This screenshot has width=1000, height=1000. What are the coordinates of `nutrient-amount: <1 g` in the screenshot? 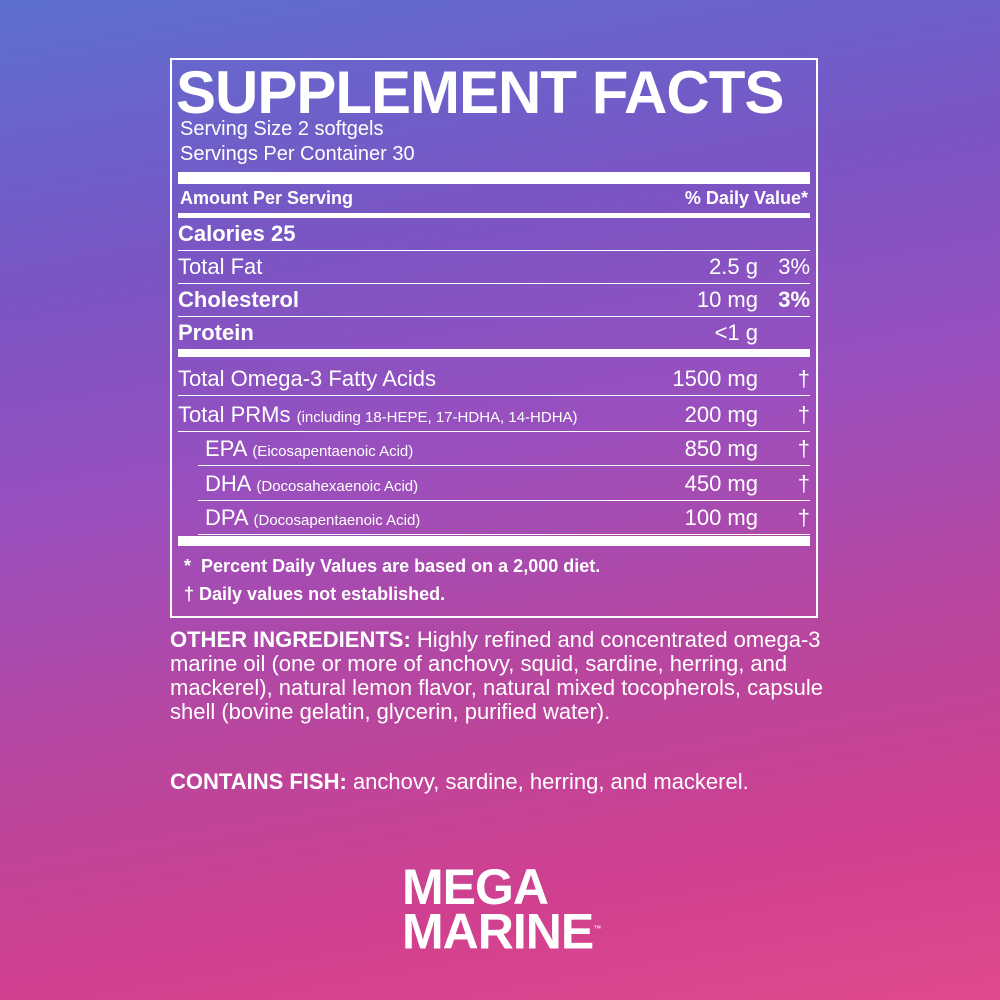 It's located at (736, 332).